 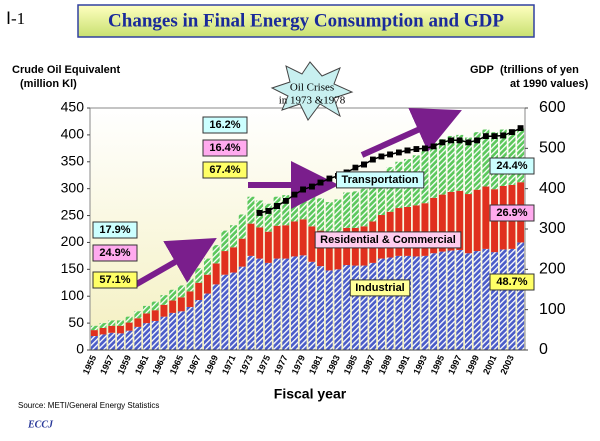 I want to click on x-axis-label: Fiscal year, so click(x=310, y=394).